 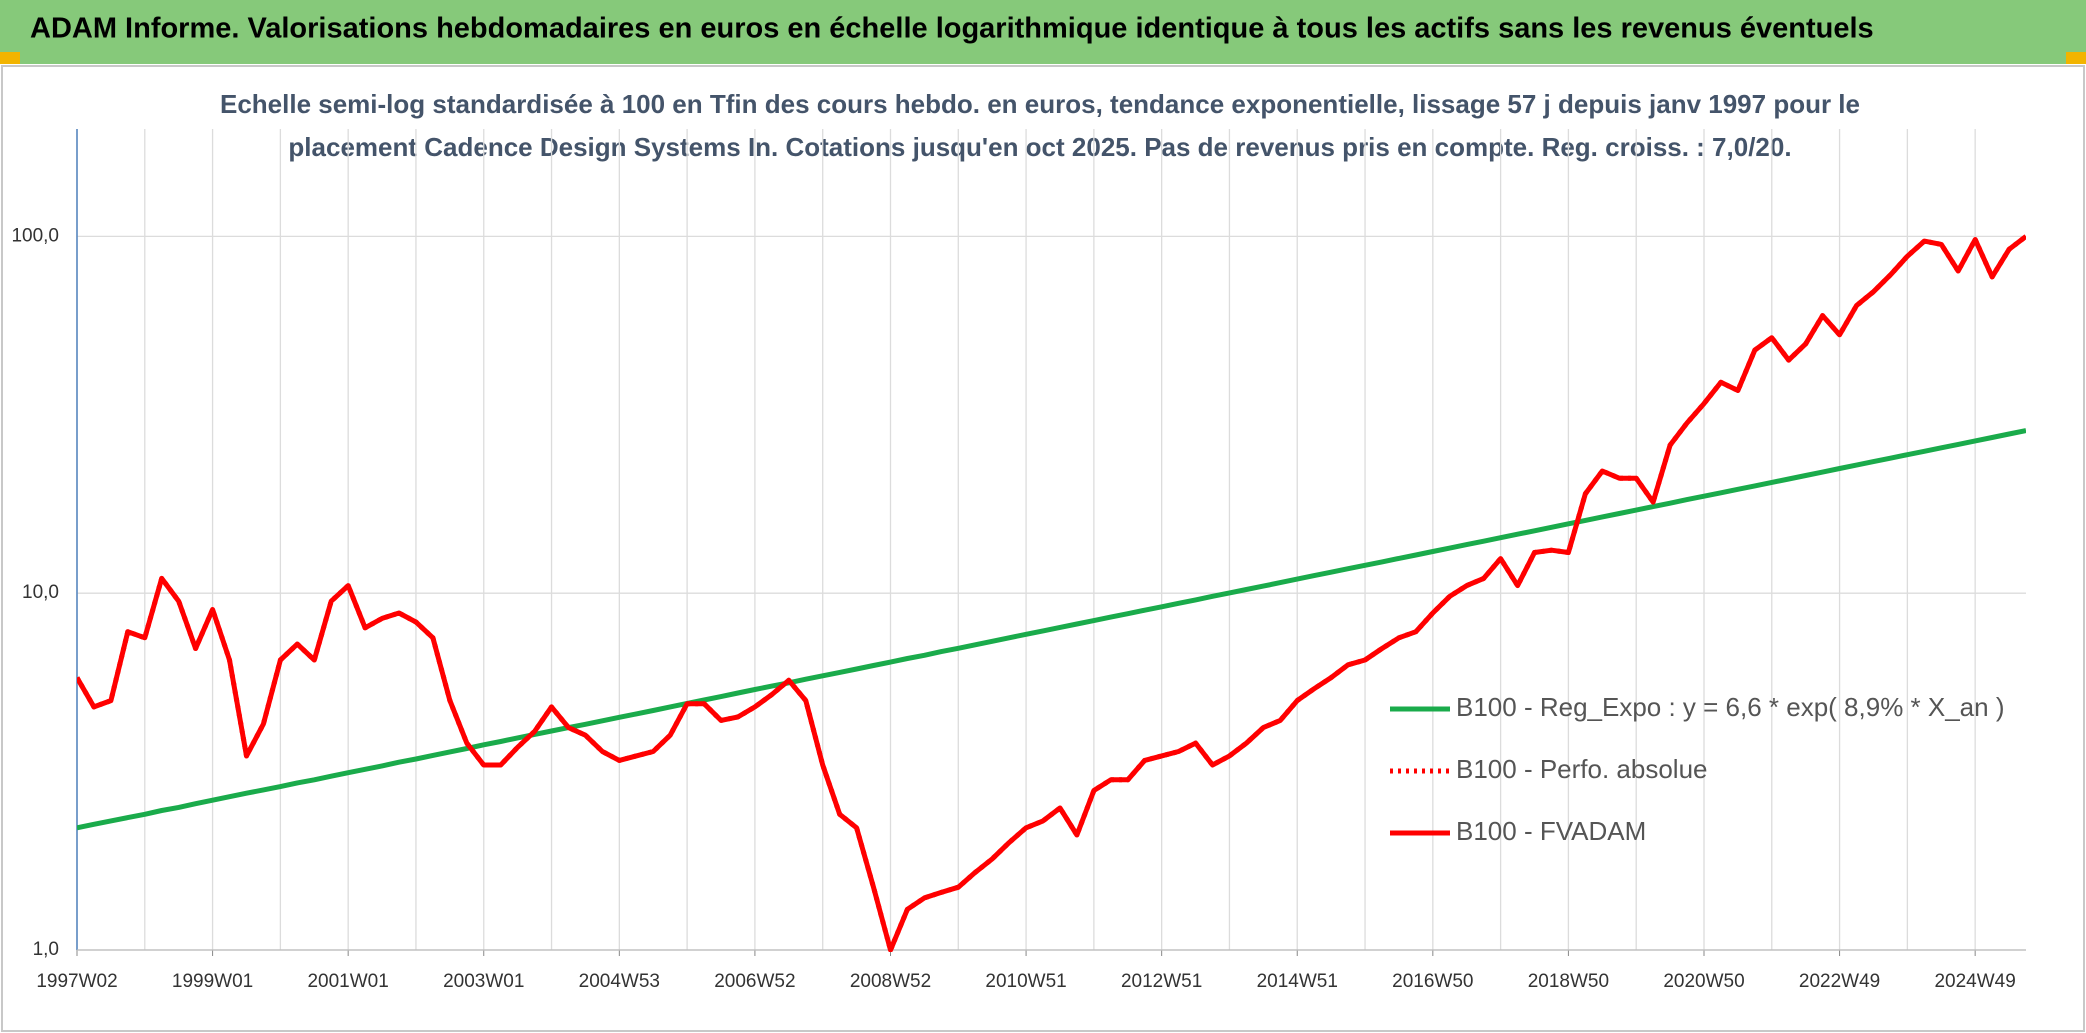 I want to click on legend-label: B100 - Perfo. absolue, so click(x=1582, y=769).